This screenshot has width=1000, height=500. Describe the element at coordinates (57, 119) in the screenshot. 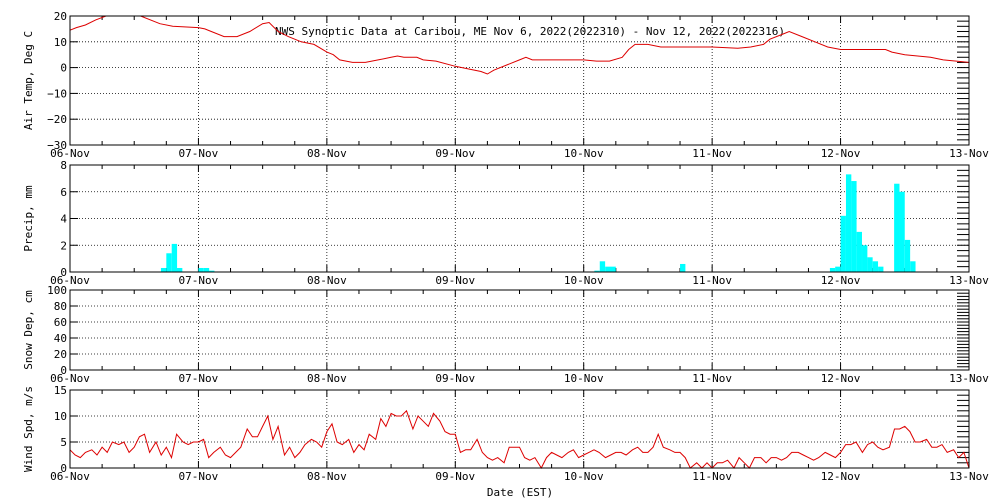

I see `y-tick-label: −20` at that location.